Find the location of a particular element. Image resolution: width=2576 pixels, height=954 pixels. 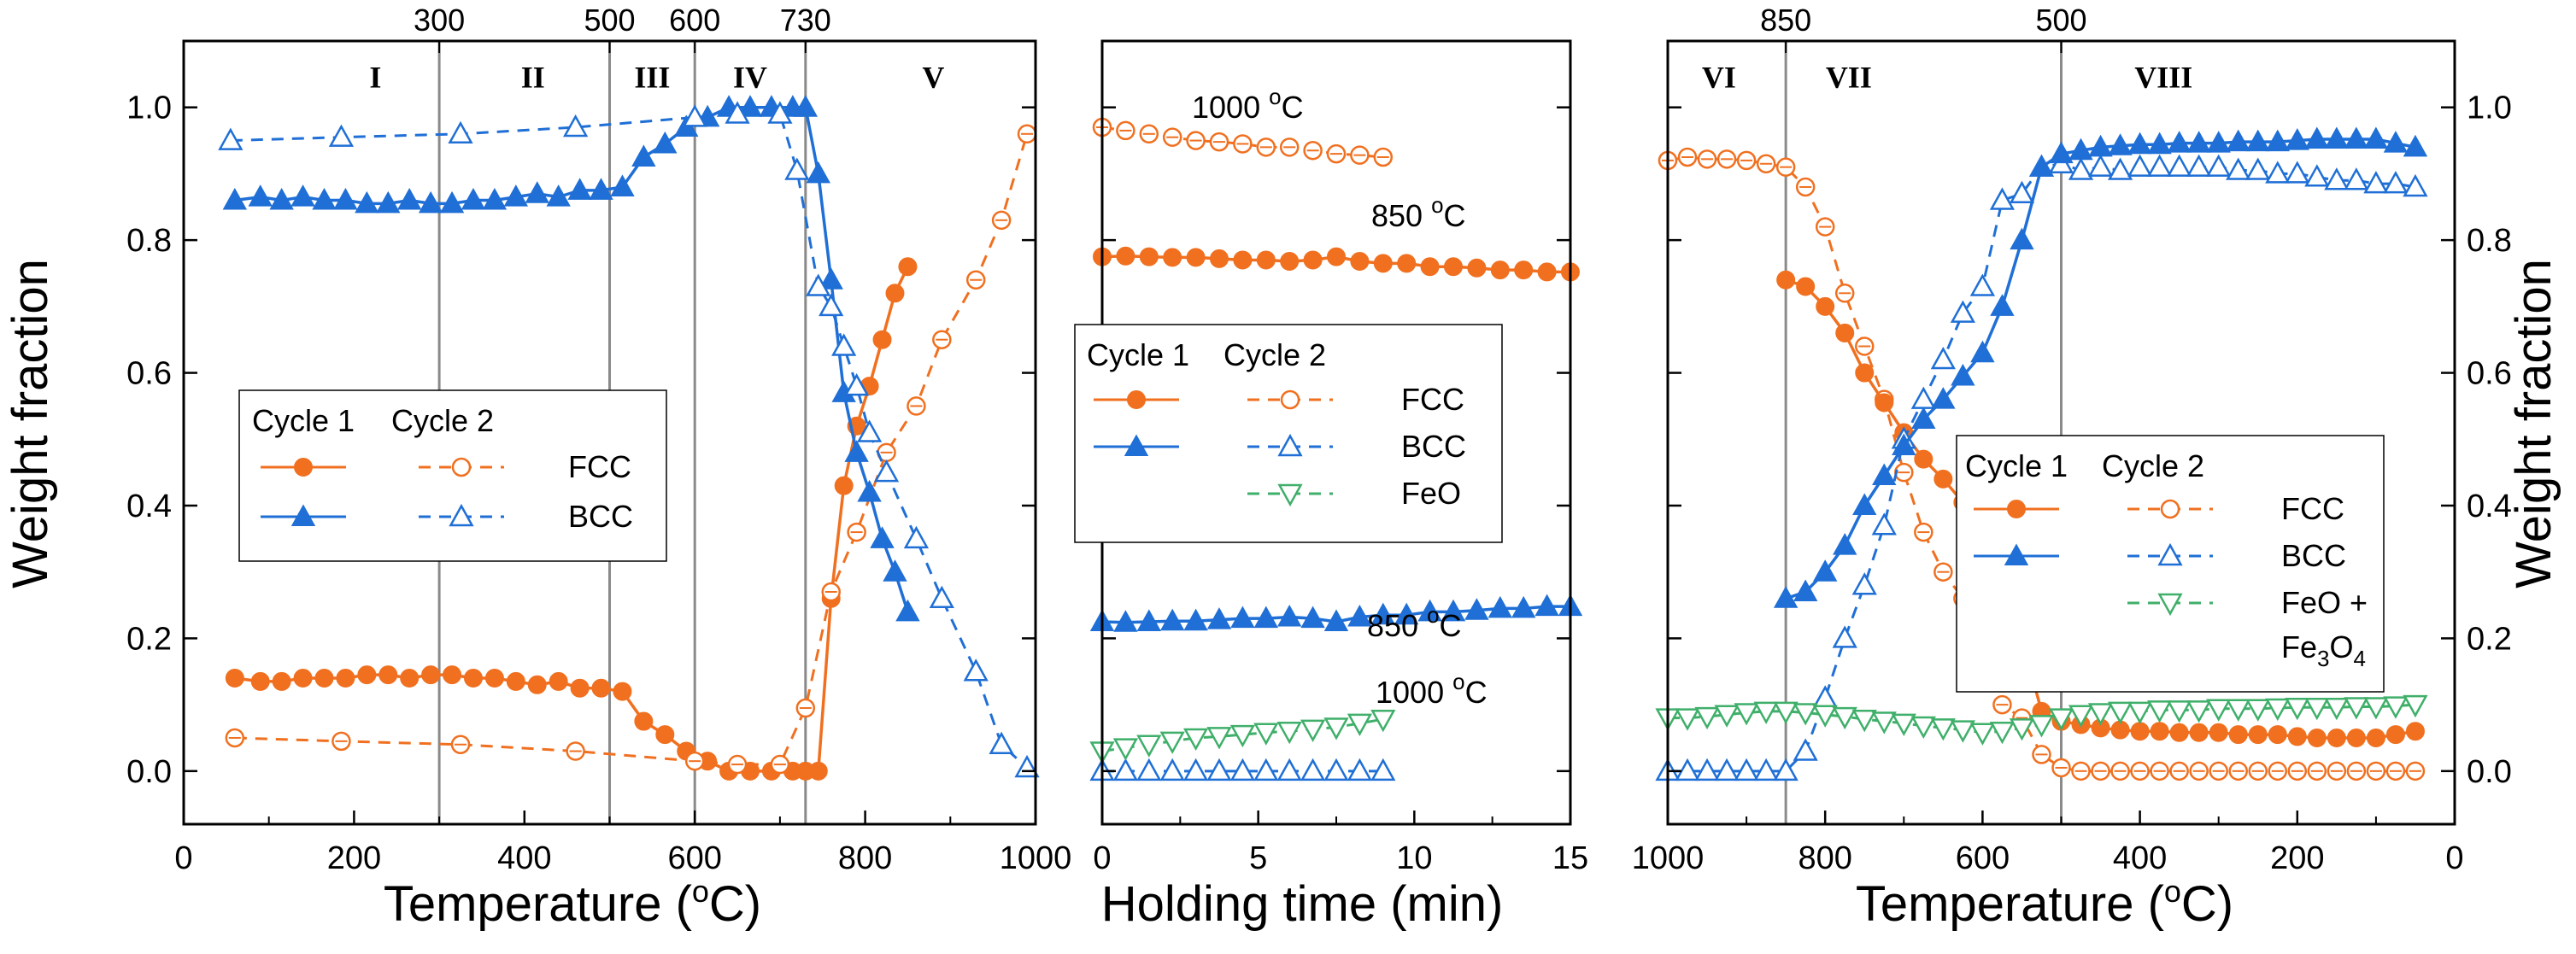

annotation-850c-bcc: 850 oC is located at coordinates (1414, 622).